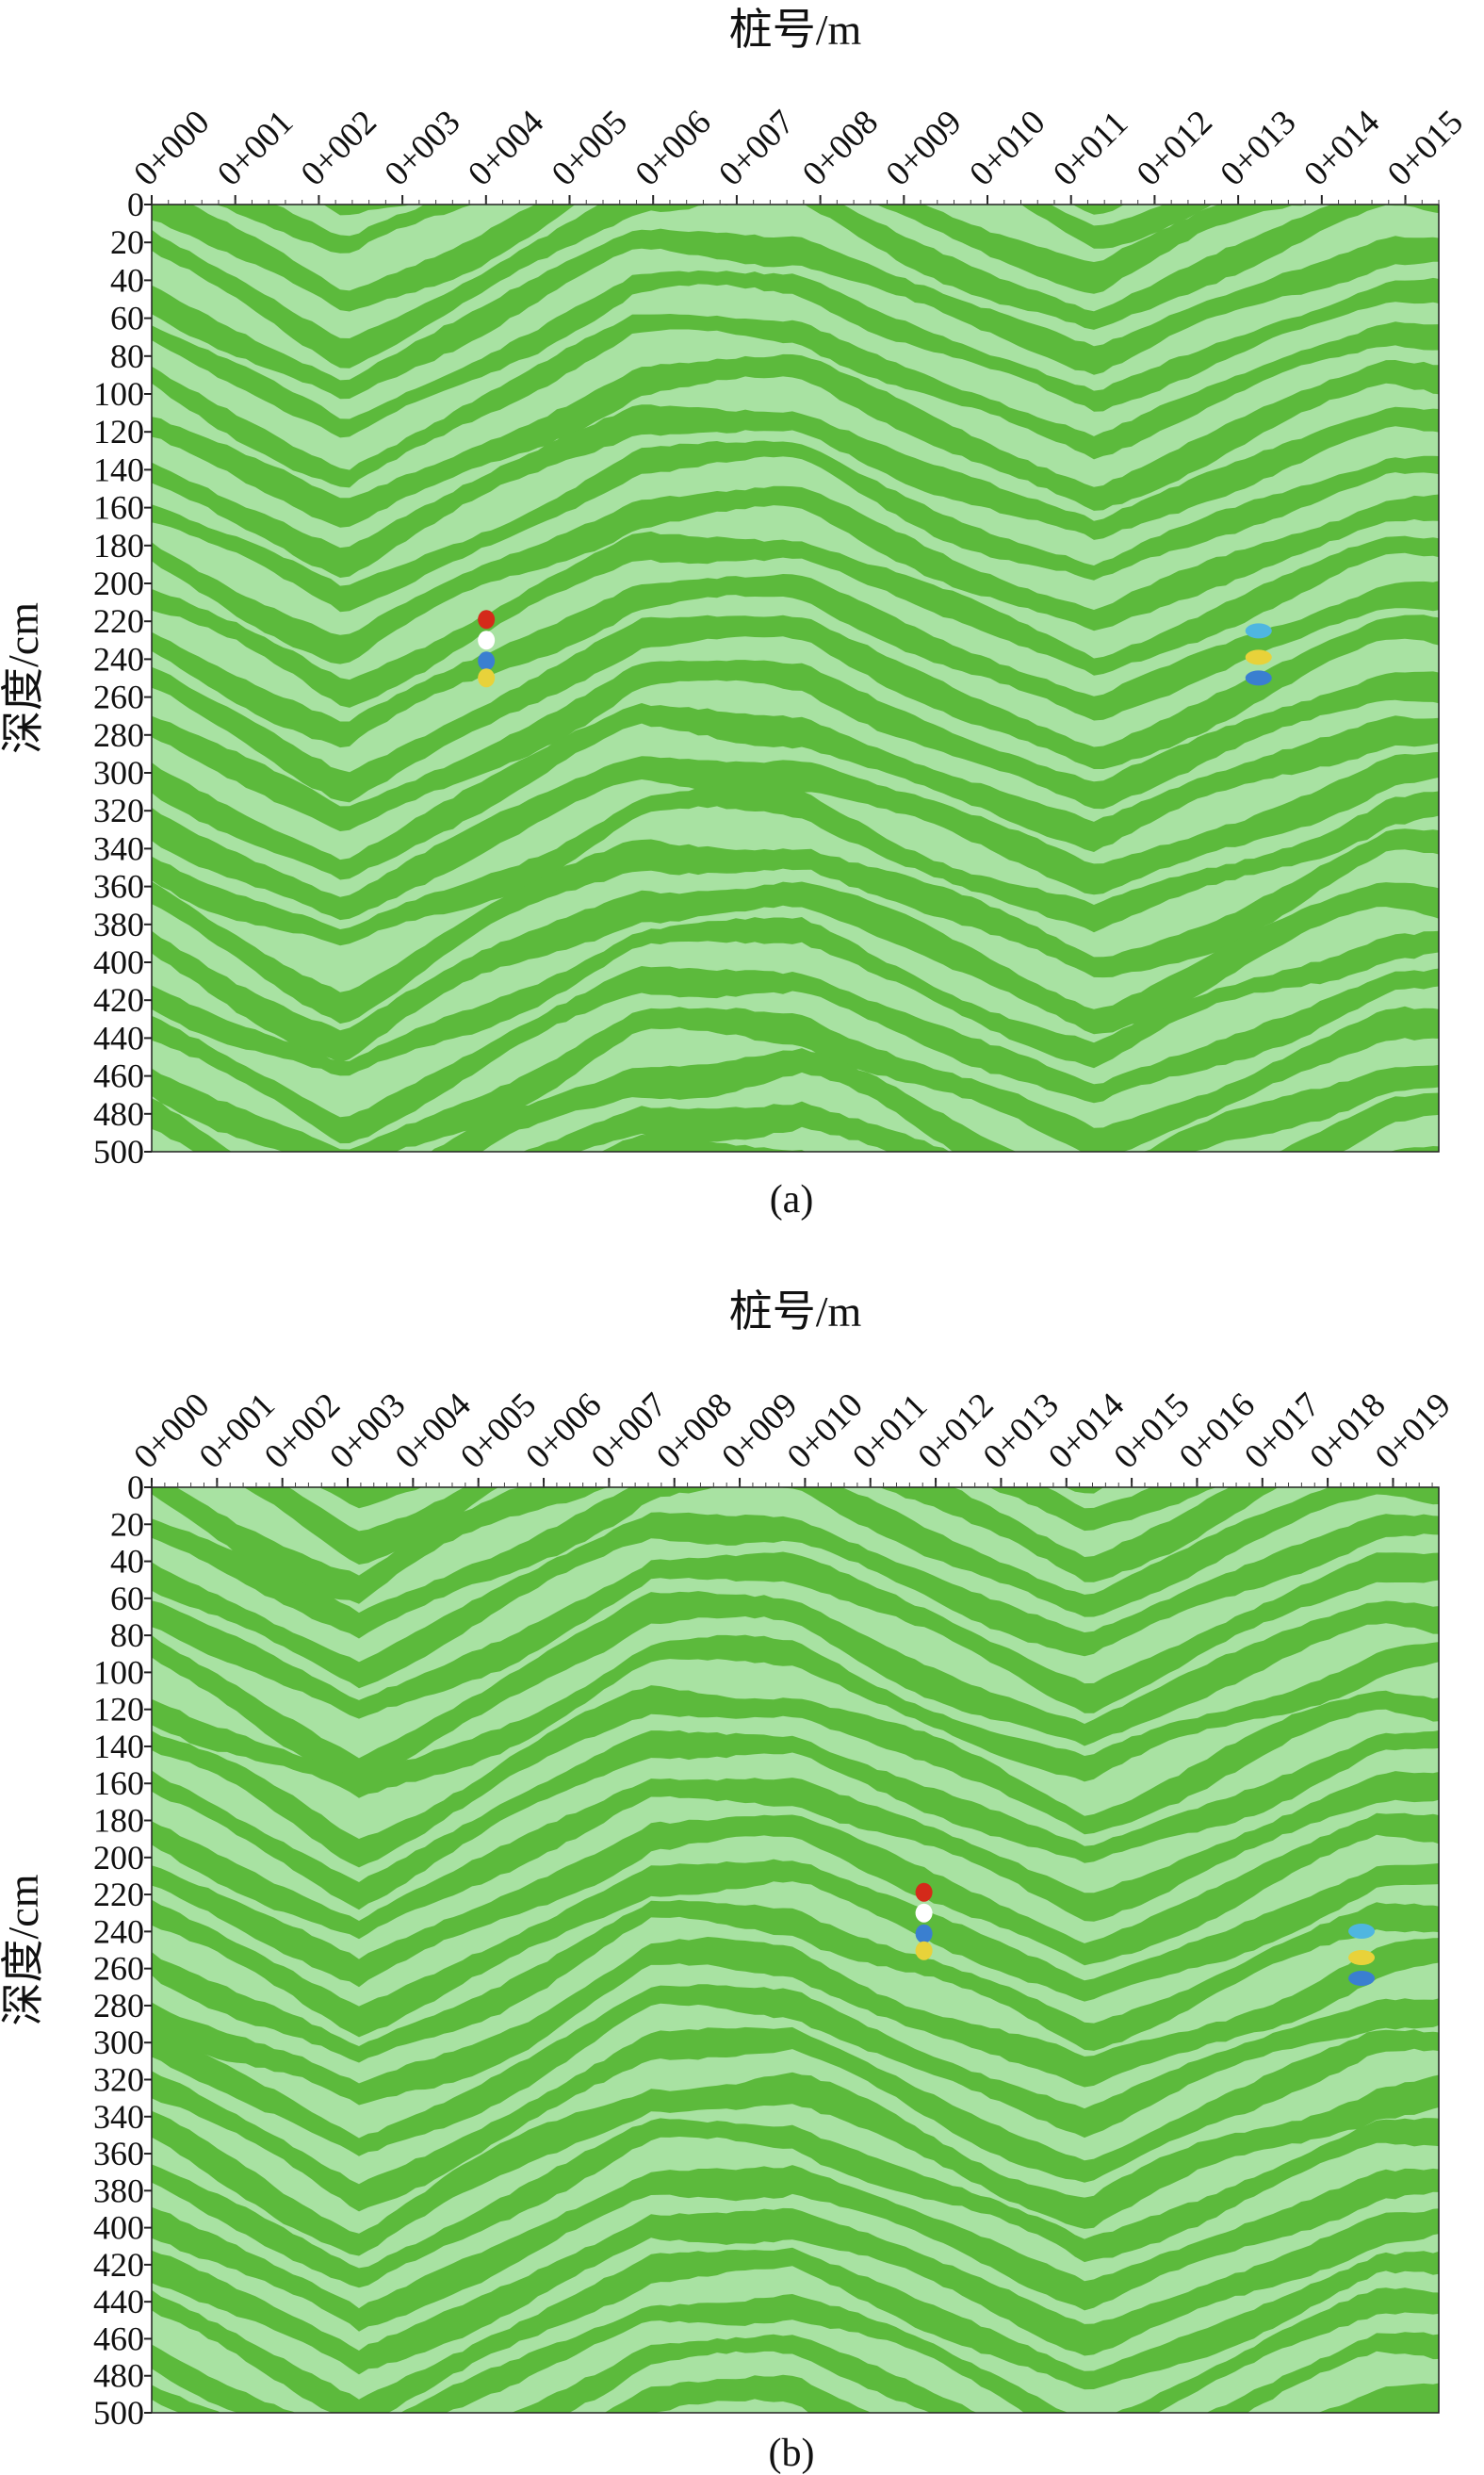 This screenshot has height=2475, width=1484. Describe the element at coordinates (1282, 1430) in the screenshot. I see `x-tick-label: 0+017` at that location.